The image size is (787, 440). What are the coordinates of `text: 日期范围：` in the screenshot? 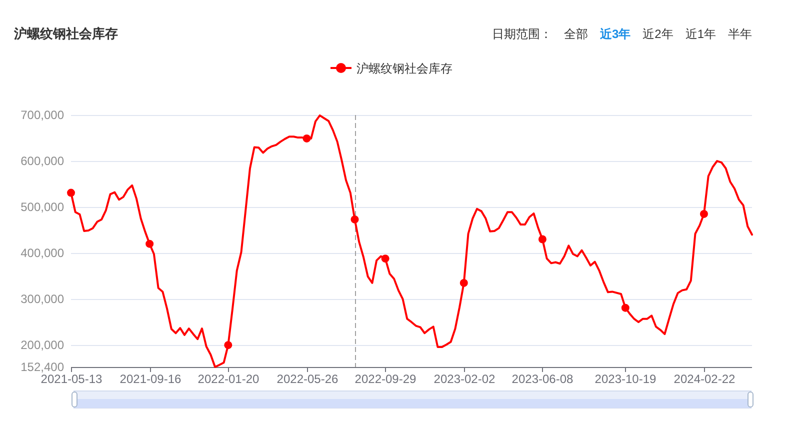 It's located at (522, 34).